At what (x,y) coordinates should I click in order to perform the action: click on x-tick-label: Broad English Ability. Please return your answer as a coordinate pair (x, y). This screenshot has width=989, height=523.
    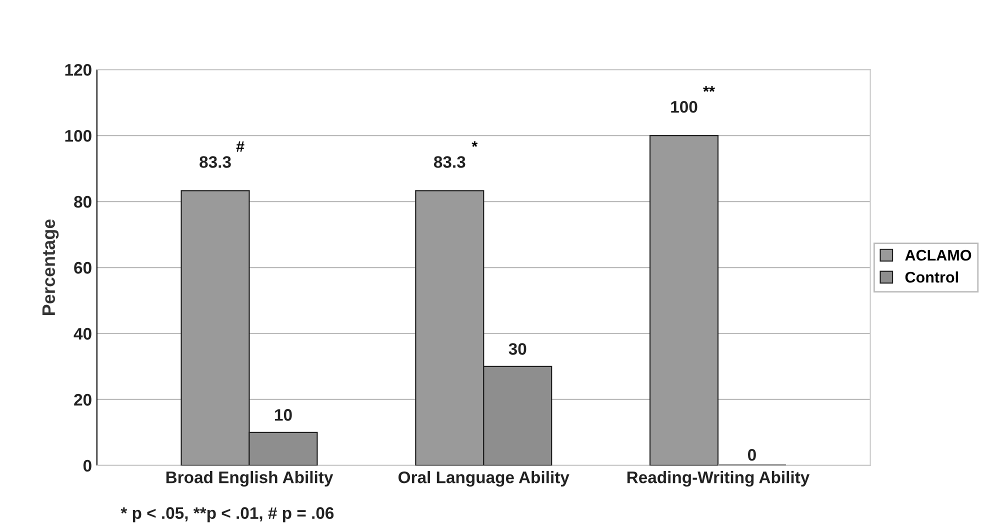
    Looking at the image, I should click on (250, 479).